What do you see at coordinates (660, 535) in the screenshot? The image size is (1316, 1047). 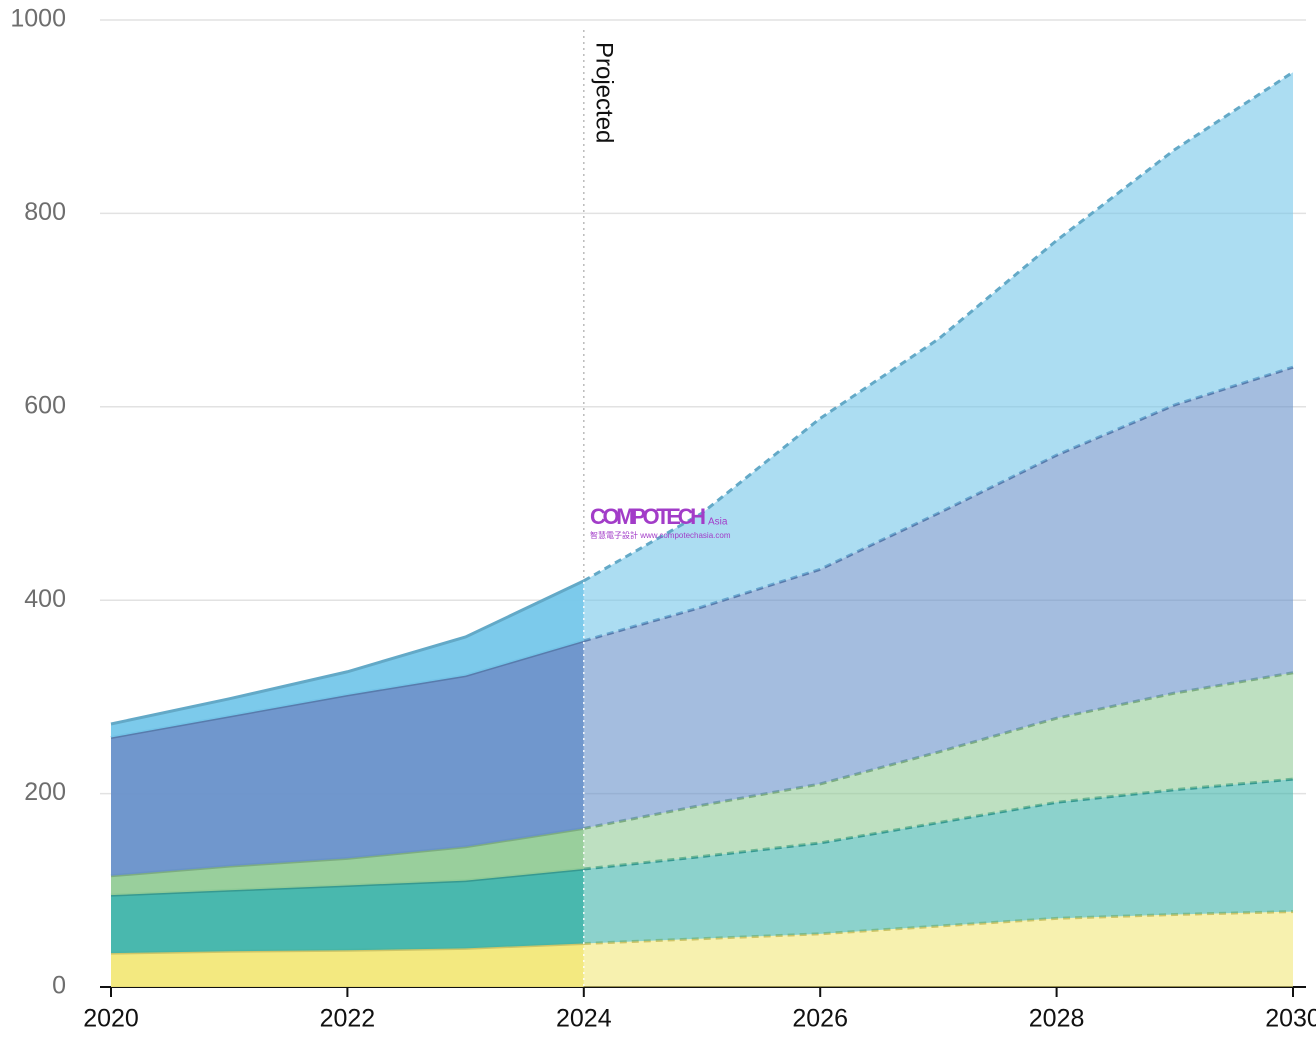 I see `watermark-line: 智慧電子設計 www.compotechasia.com` at bounding box center [660, 535].